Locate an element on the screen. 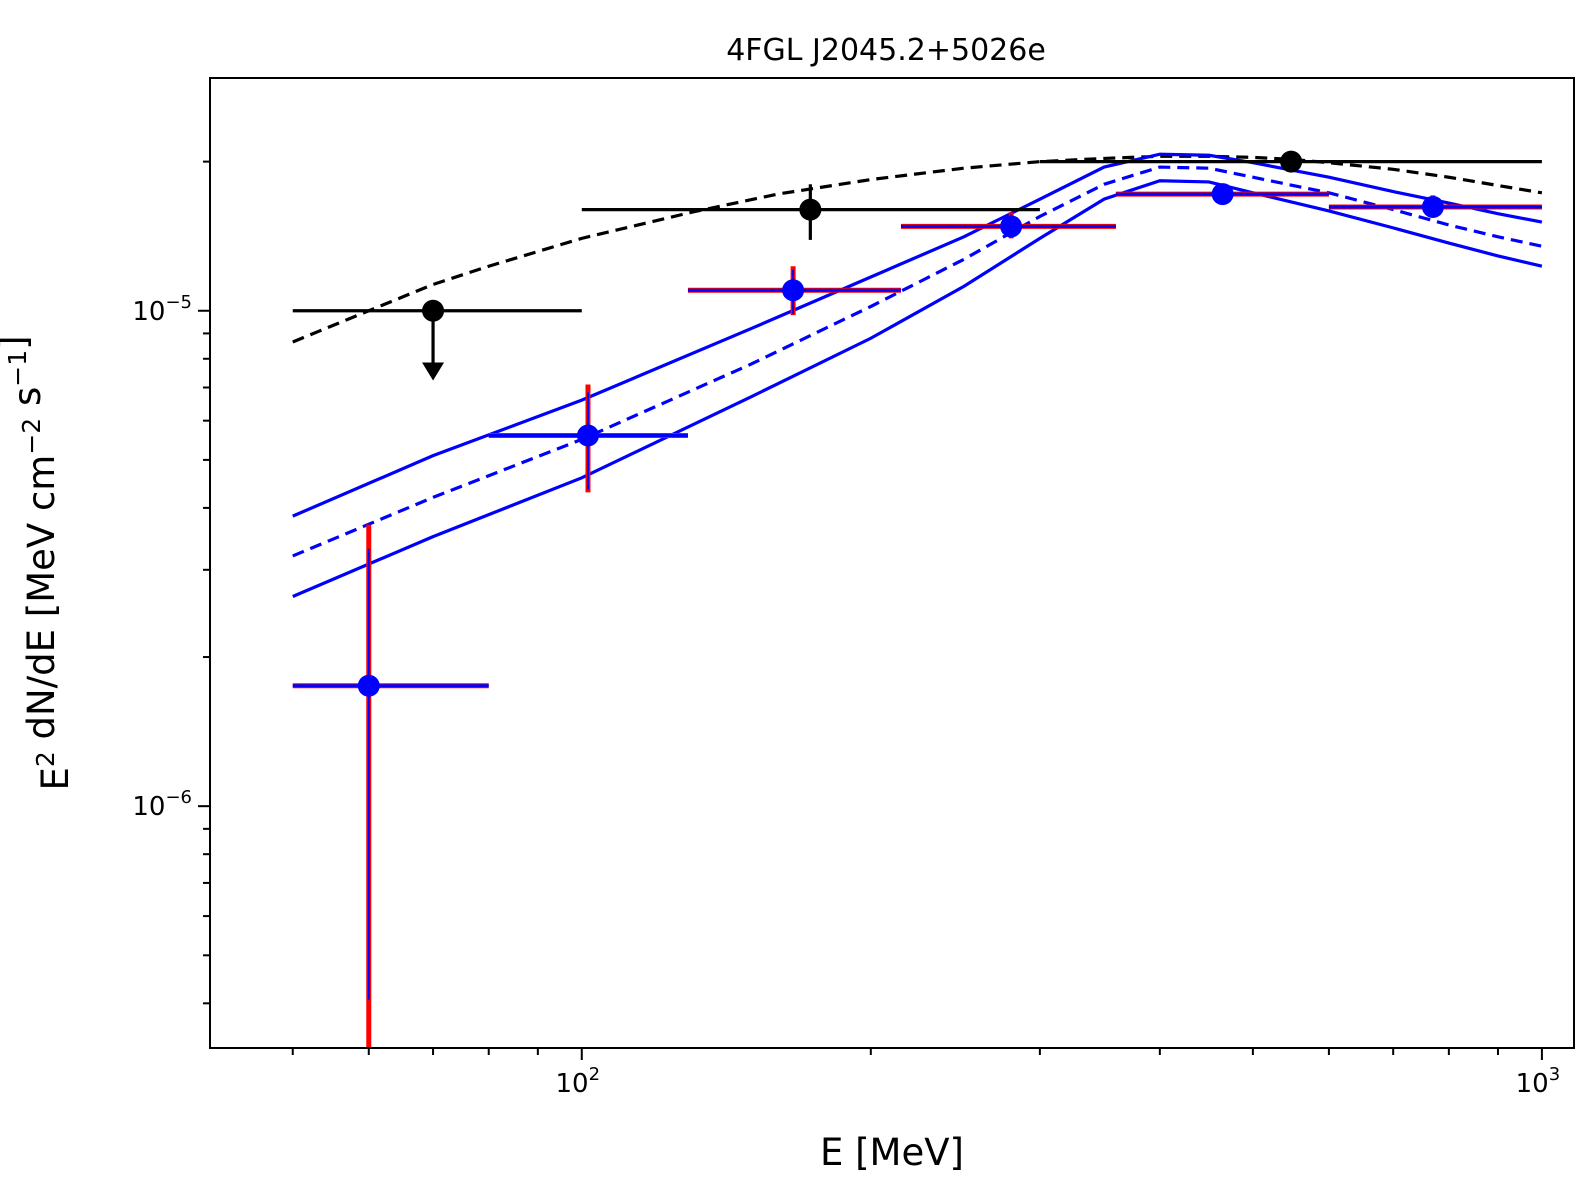 Image resolution: width=1592 pixels, height=1191 pixels. upper-limit-arrow-head is located at coordinates (433, 371).